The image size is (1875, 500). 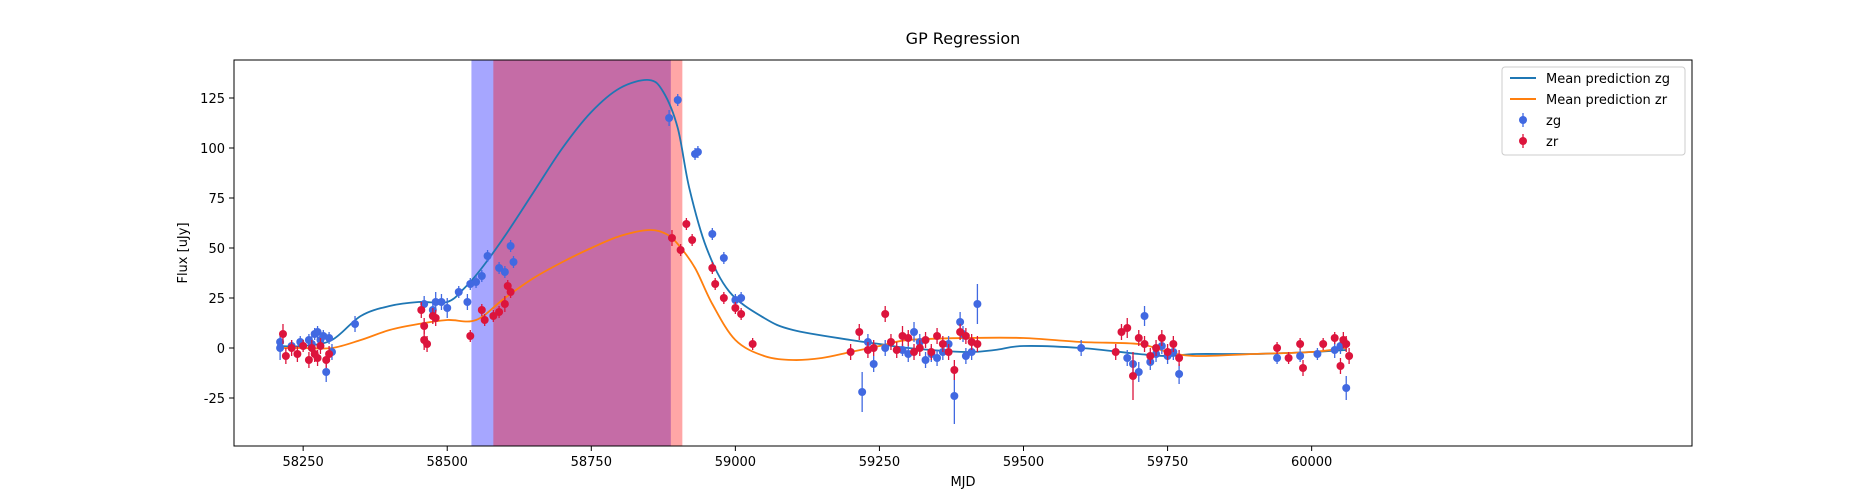 I want to click on x-tick-label: 59250, so click(x=879, y=462).